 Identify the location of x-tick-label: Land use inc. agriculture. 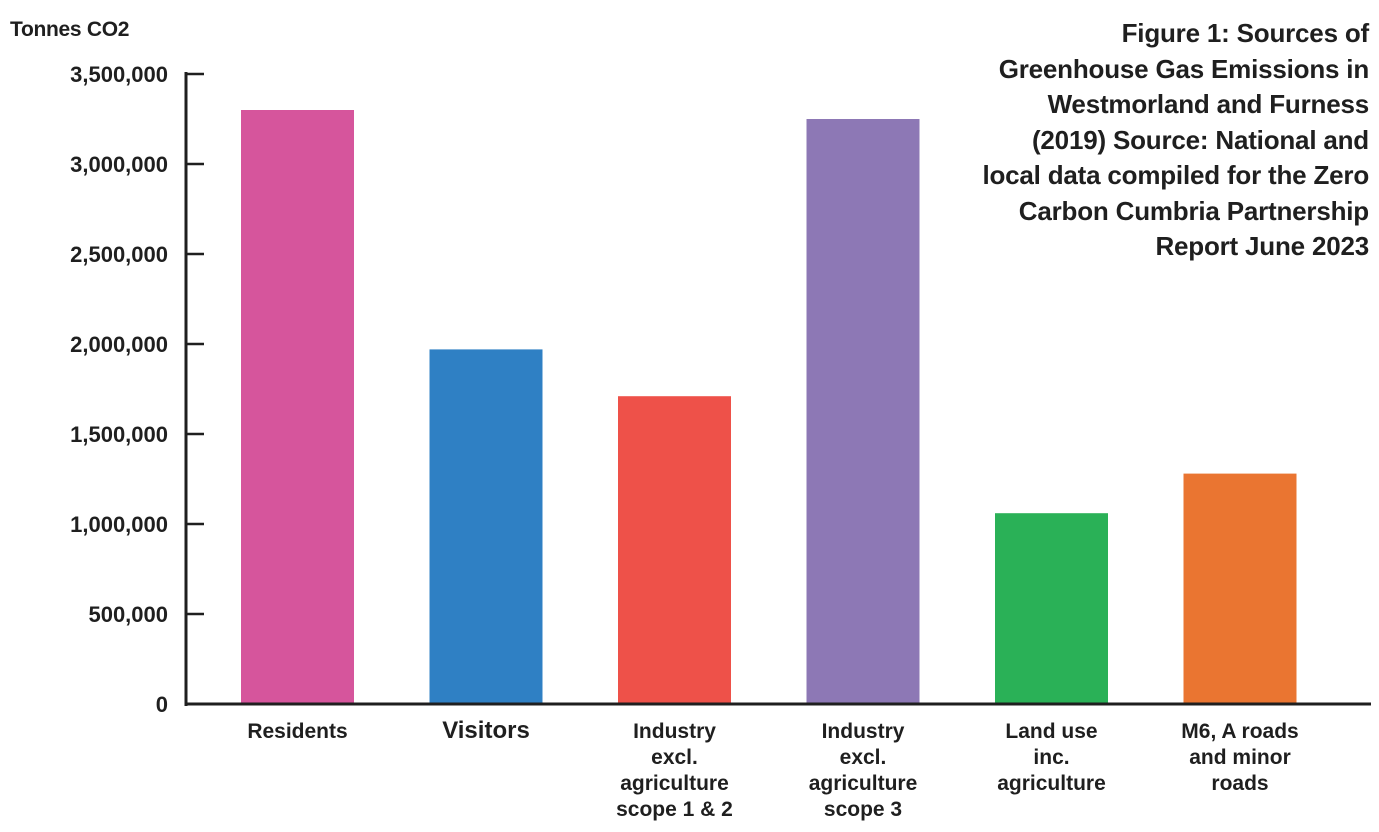
(1051, 757).